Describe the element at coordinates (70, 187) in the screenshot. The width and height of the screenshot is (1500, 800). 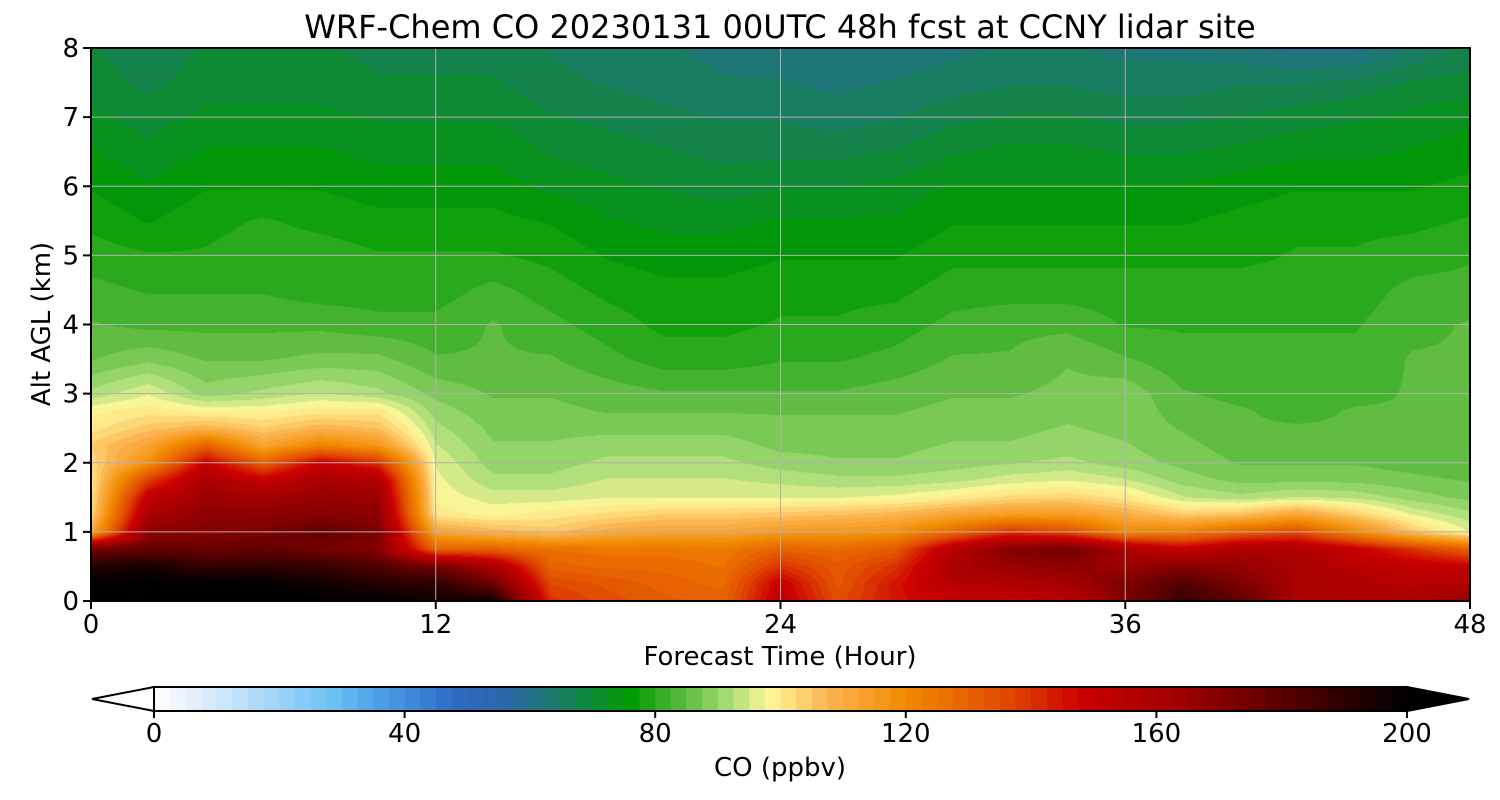
I see `y-tick-label: 6` at that location.